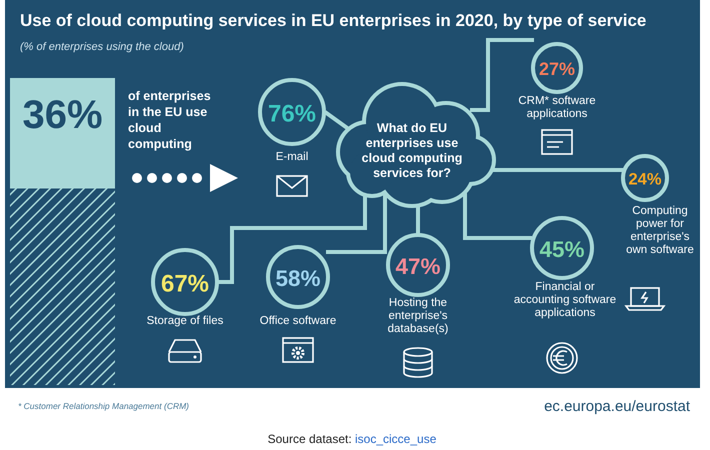 The height and width of the screenshot is (450, 710). What do you see at coordinates (185, 284) in the screenshot?
I see `data-label: 67%` at bounding box center [185, 284].